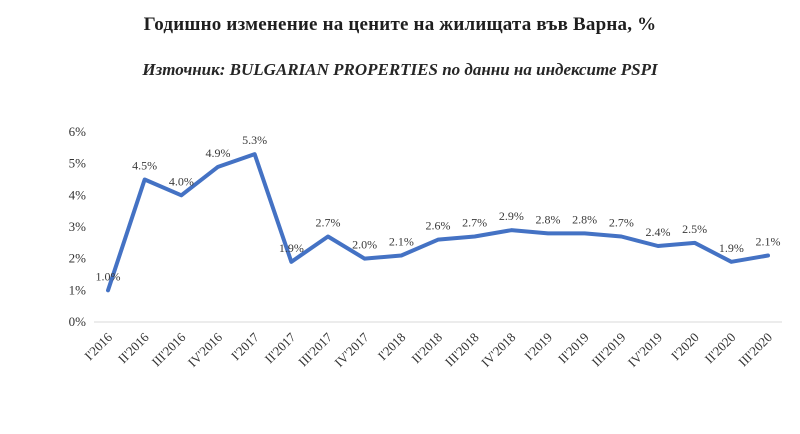 This screenshot has width=800, height=434. I want to click on x-tick-label: I'2019, so click(538, 347).